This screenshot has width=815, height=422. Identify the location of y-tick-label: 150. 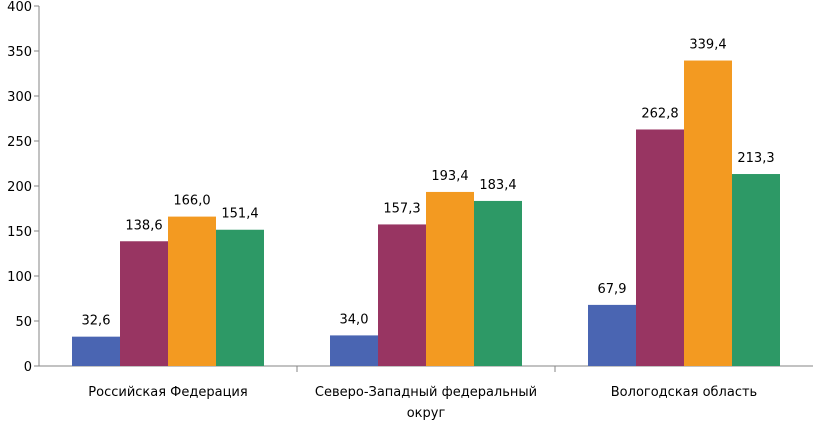
(19, 232).